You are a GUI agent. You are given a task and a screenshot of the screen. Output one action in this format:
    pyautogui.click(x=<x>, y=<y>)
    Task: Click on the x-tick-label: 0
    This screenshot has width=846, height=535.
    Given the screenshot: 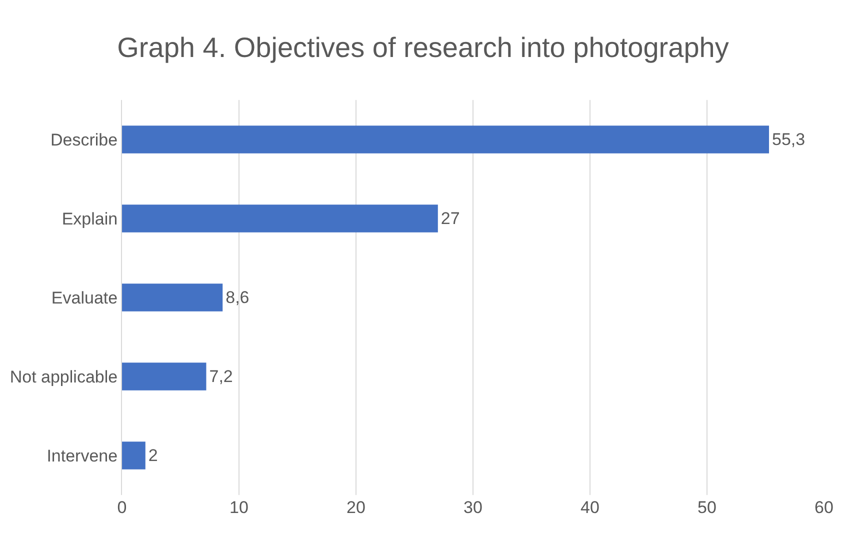 What is the action you would take?
    pyautogui.click(x=122, y=507)
    